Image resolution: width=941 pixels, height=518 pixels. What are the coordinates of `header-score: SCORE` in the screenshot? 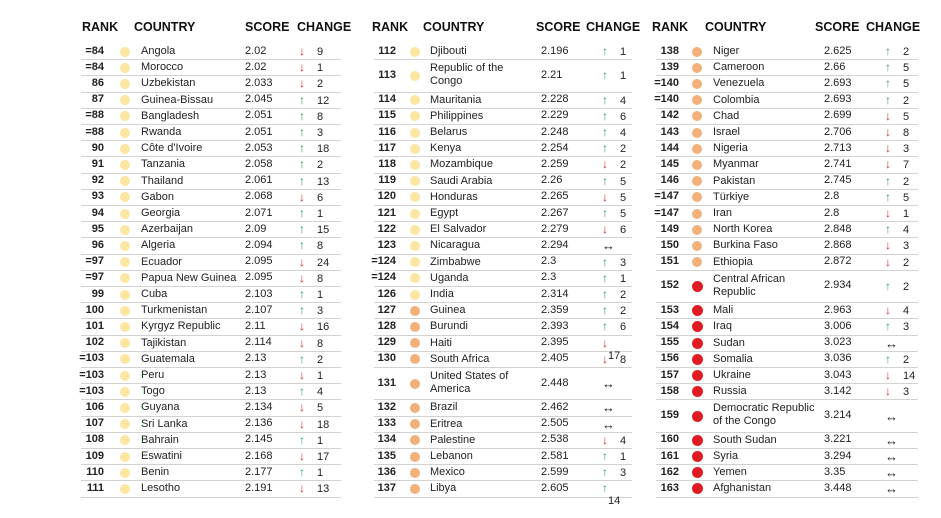 It's located at (558, 27).